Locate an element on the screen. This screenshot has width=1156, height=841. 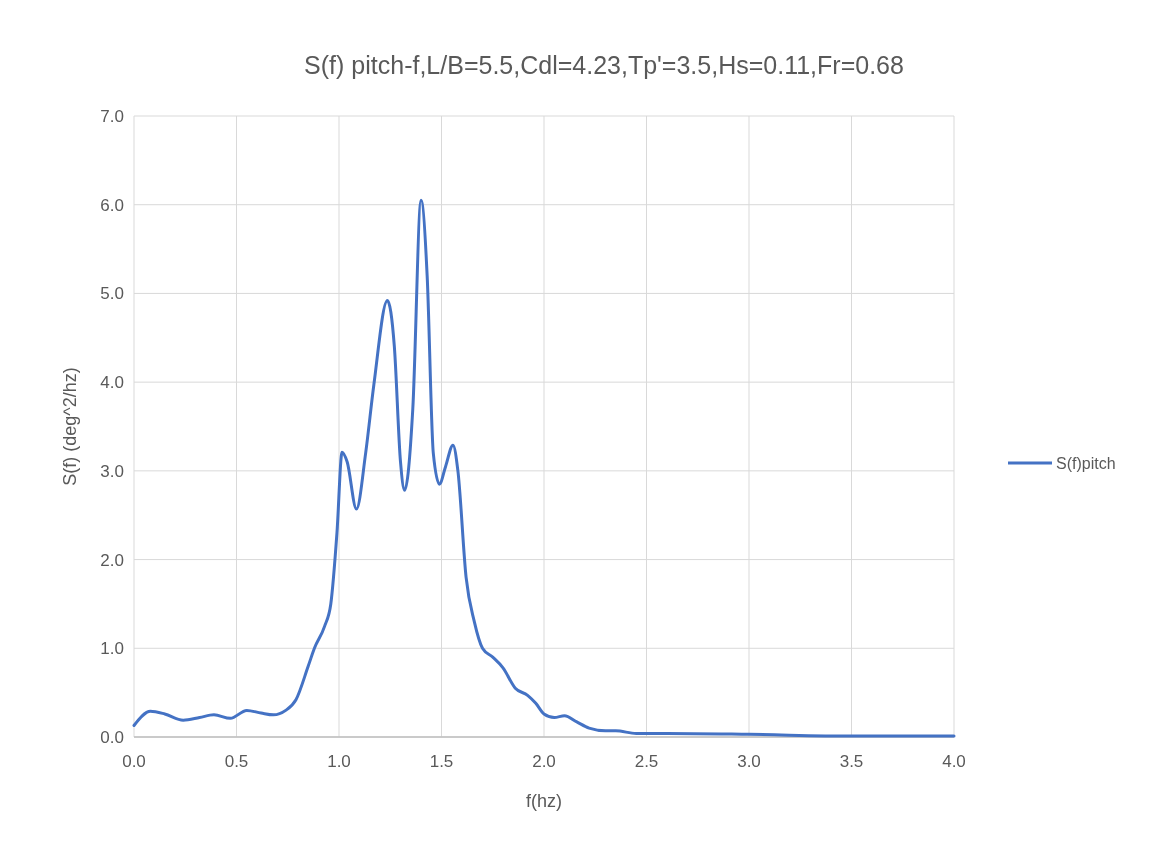
x-tick-label: 3.0 is located at coordinates (749, 761).